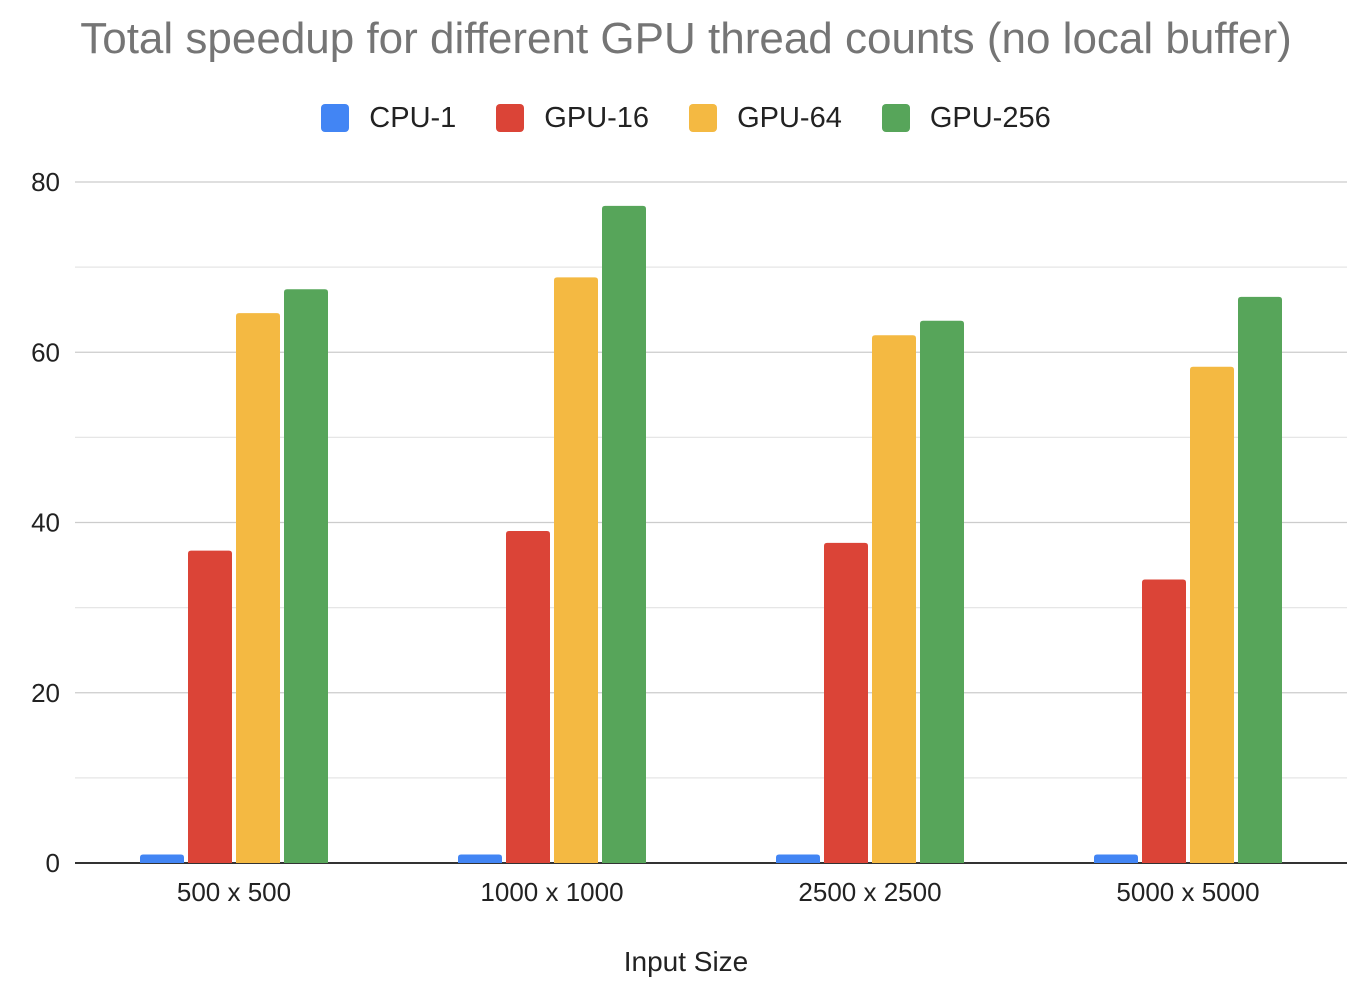 The height and width of the screenshot is (990, 1372). I want to click on legend-item-cpu-1: CPU-1, so click(388, 118).